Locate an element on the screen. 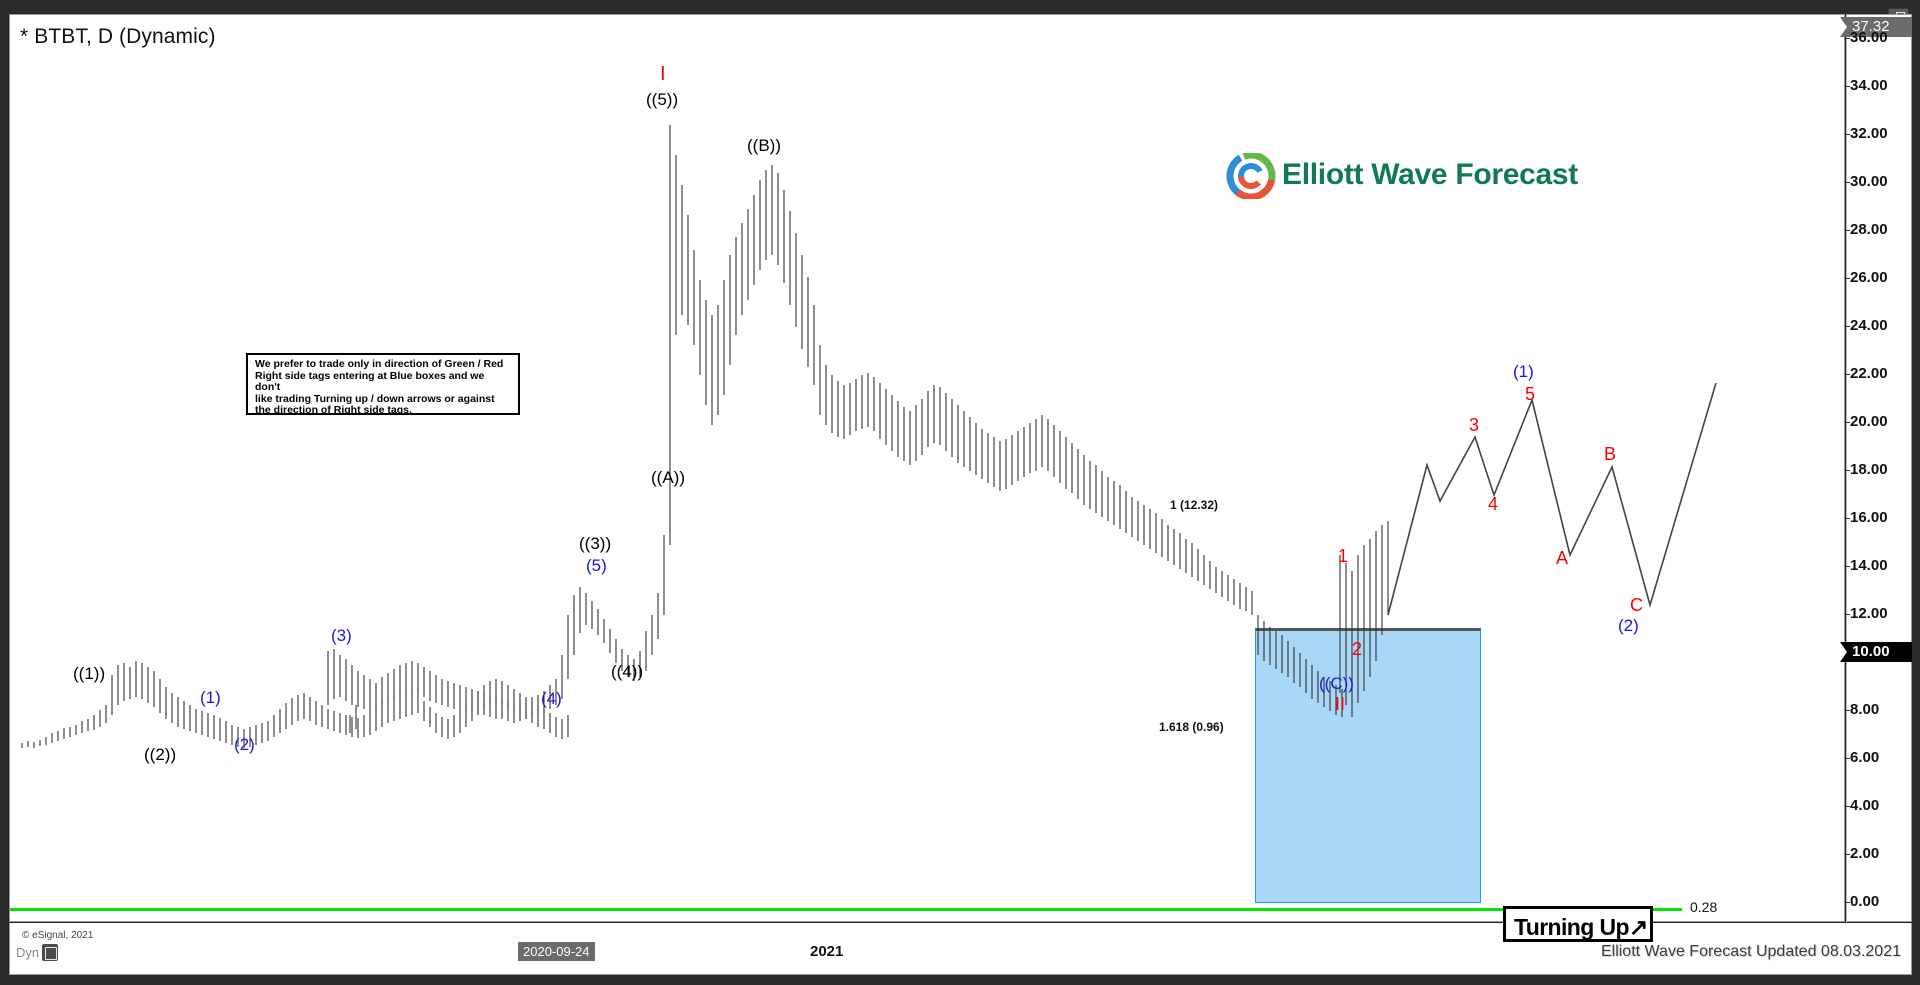 The width and height of the screenshot is (1920, 985). wave-label-C-bracket: ((C)) is located at coordinates (1336, 683).